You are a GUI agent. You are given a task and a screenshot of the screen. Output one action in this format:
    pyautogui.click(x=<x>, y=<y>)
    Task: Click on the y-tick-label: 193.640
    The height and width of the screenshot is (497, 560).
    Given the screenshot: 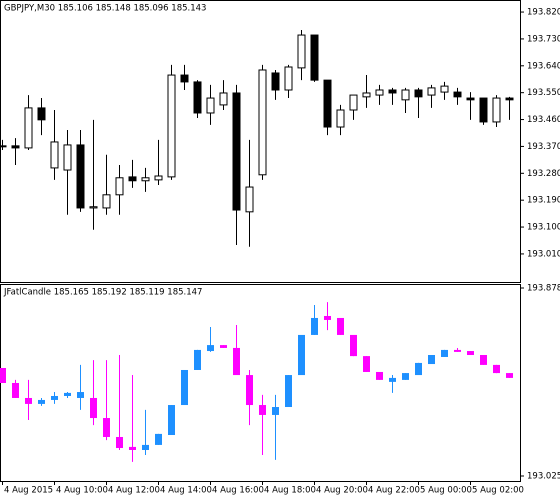 What is the action you would take?
    pyautogui.click(x=543, y=66)
    